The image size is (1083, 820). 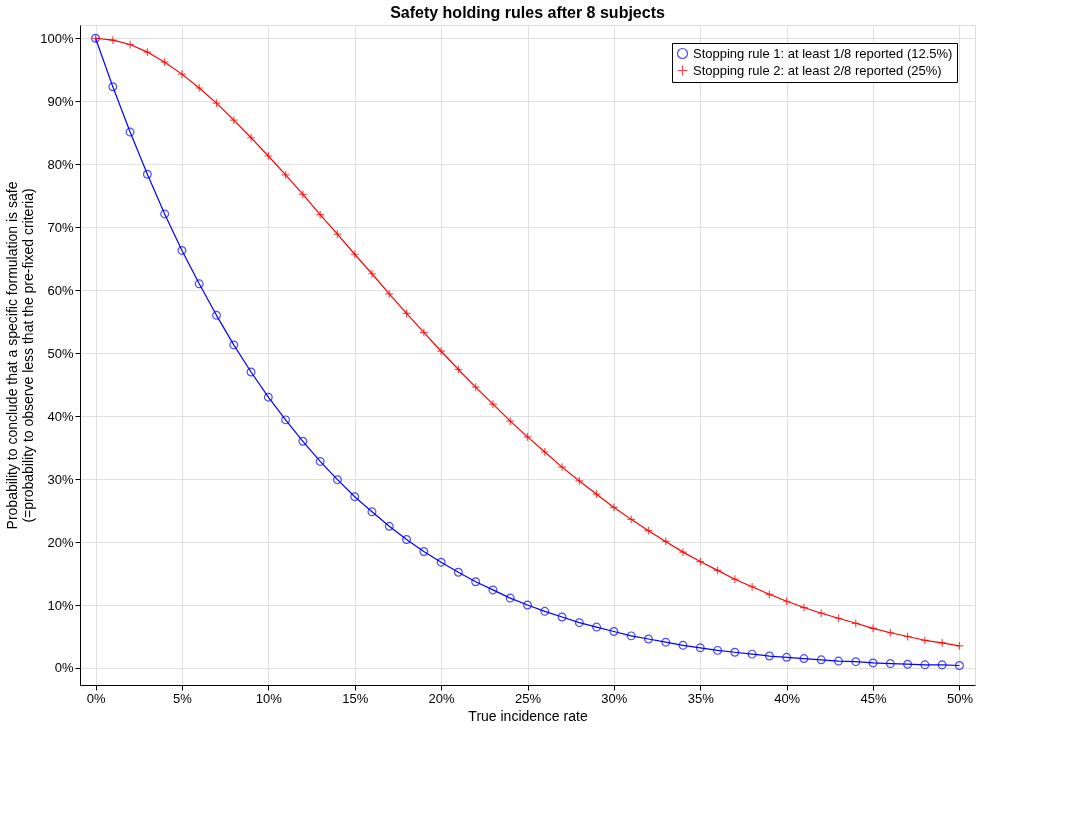 What do you see at coordinates (528, 698) in the screenshot?
I see `x-tick-label: 25%` at bounding box center [528, 698].